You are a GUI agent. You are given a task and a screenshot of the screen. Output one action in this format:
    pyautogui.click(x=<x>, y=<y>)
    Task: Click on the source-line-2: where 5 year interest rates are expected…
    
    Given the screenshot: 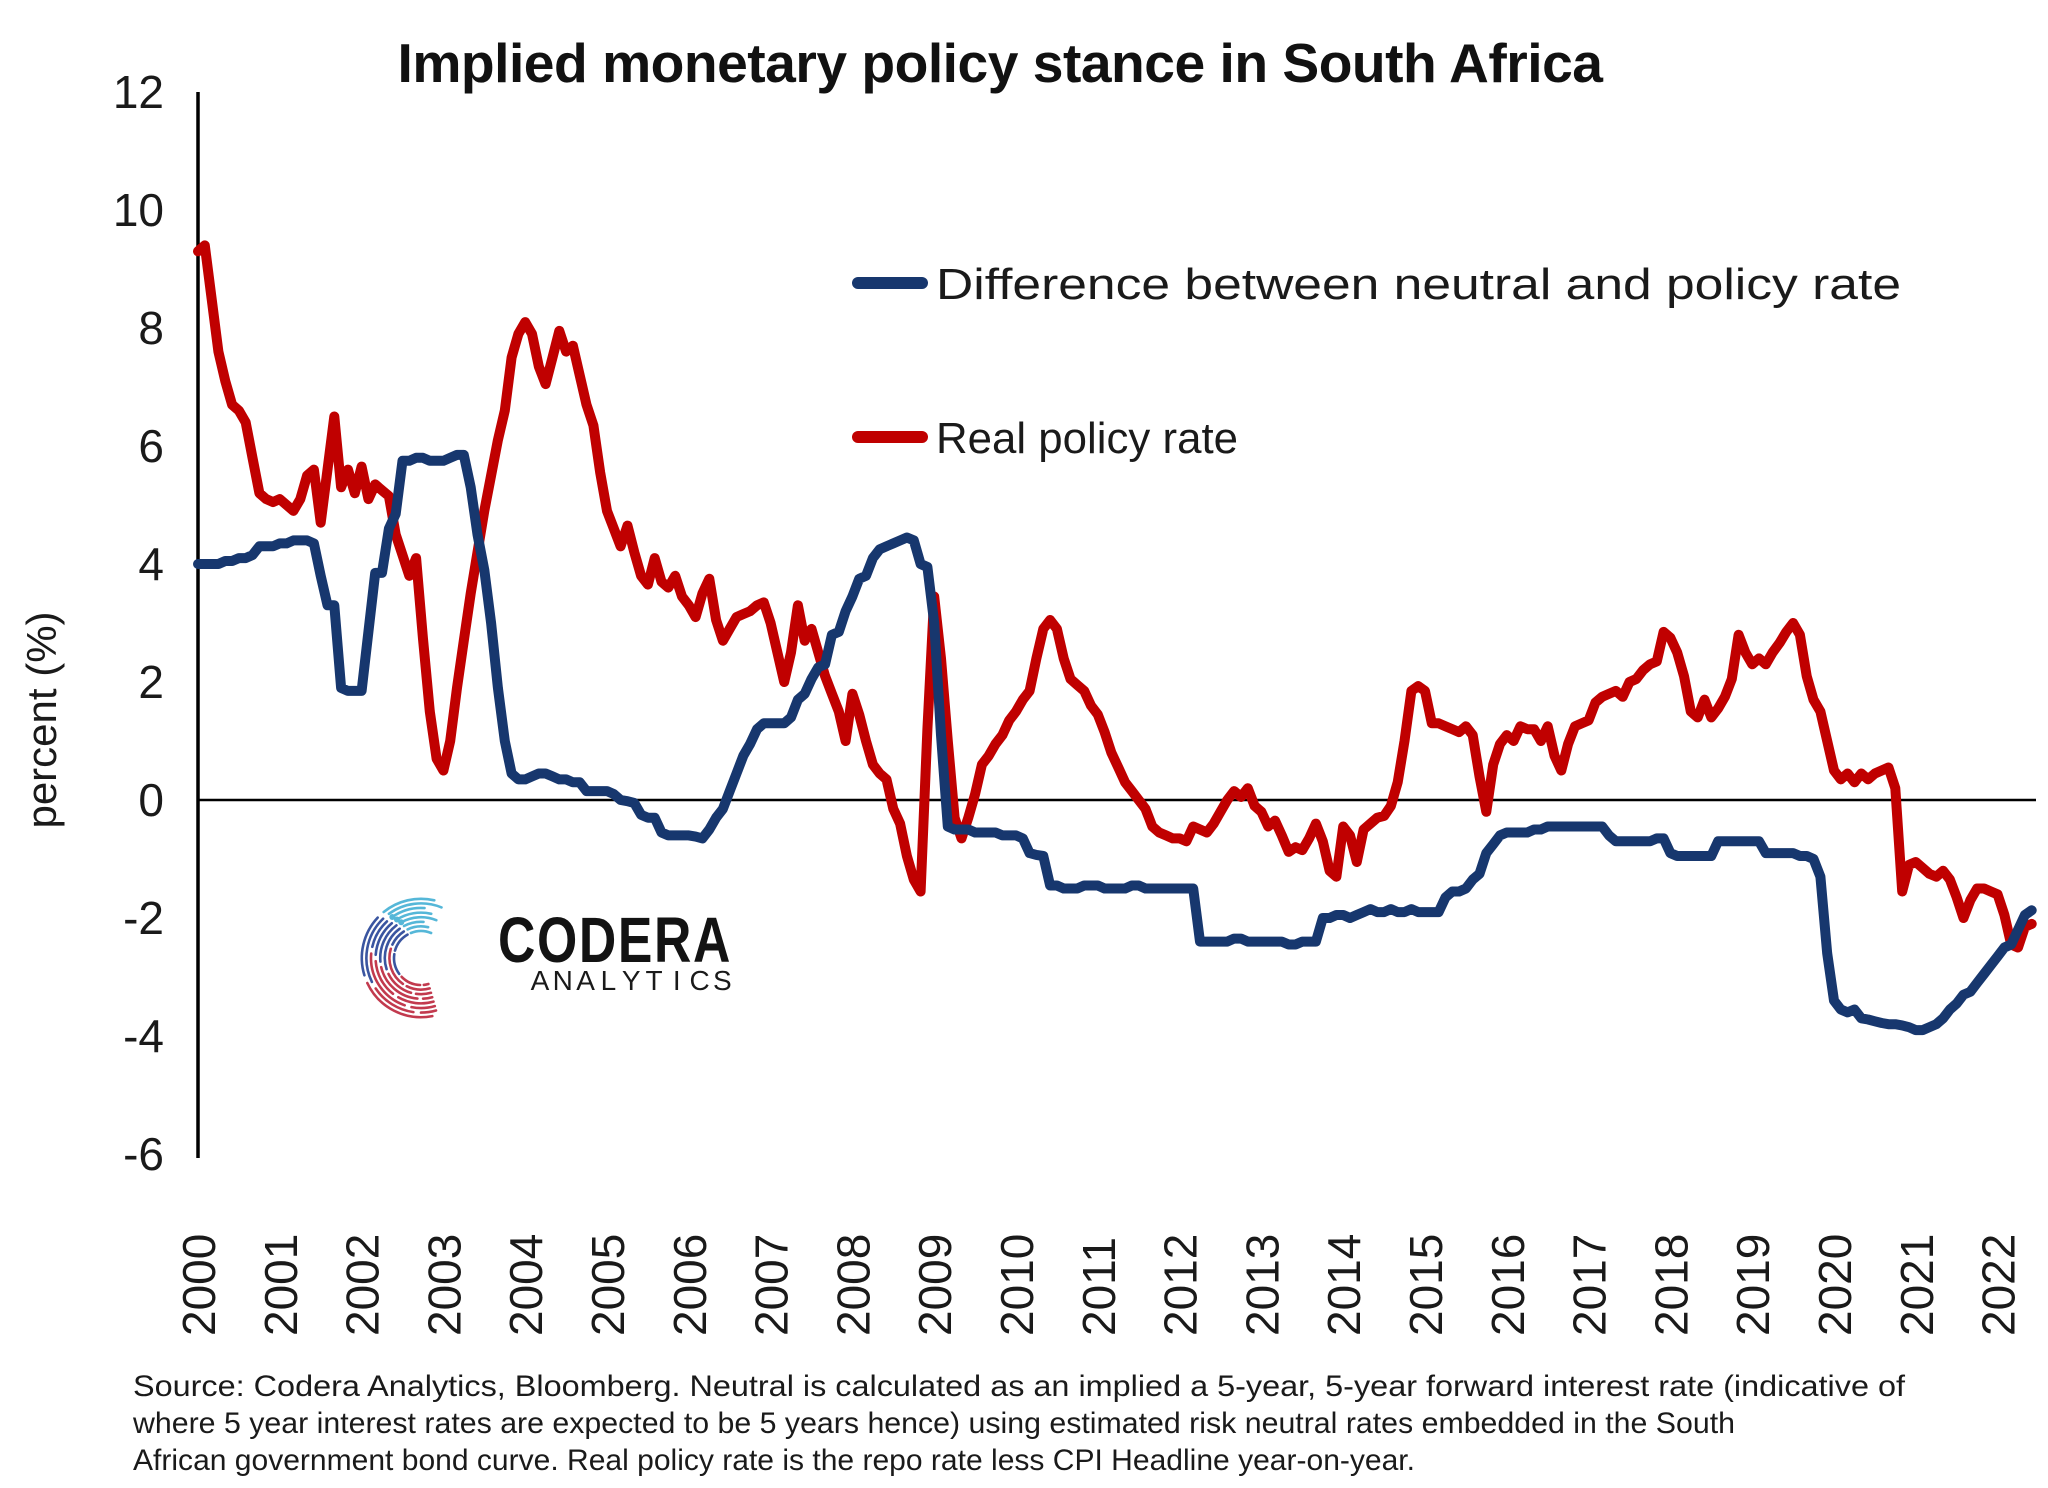 What is the action you would take?
    pyautogui.click(x=933, y=1423)
    